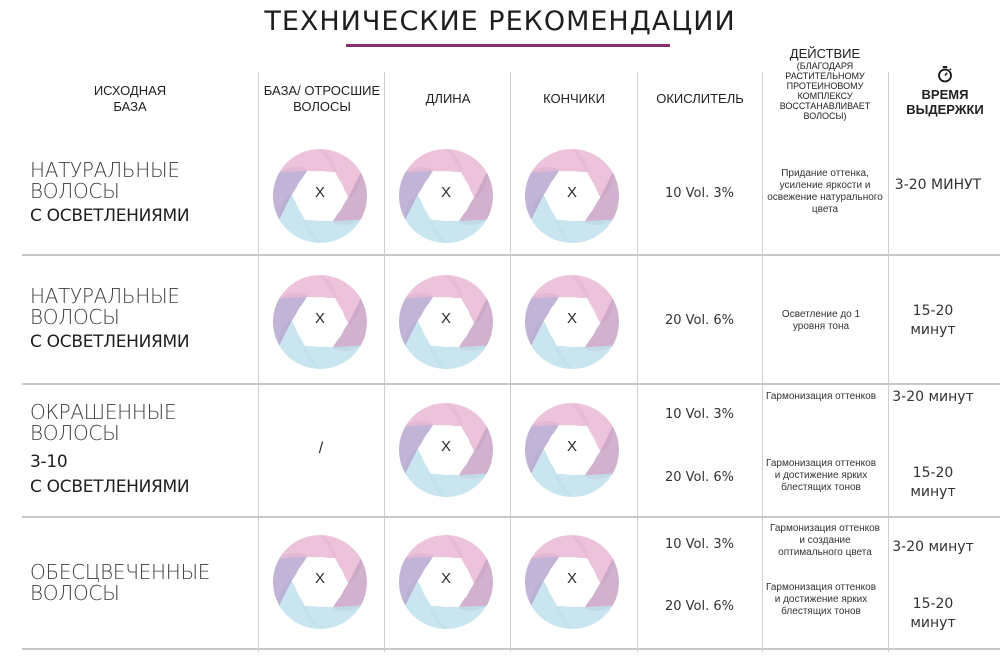 Image resolution: width=1000 pixels, height=660 pixels. What do you see at coordinates (945, 74) in the screenshot?
I see `stopwatch-icon` at bounding box center [945, 74].